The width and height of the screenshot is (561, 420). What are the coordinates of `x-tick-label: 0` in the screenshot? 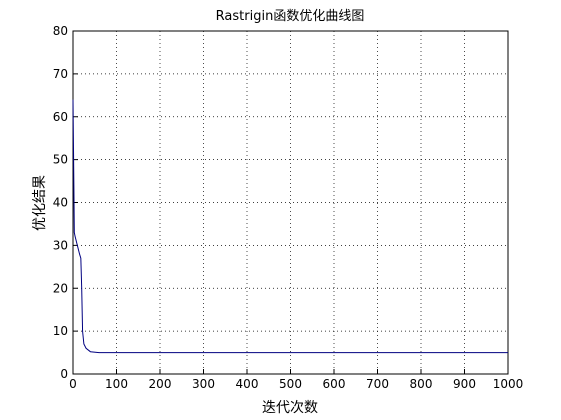 It's located at (73, 384).